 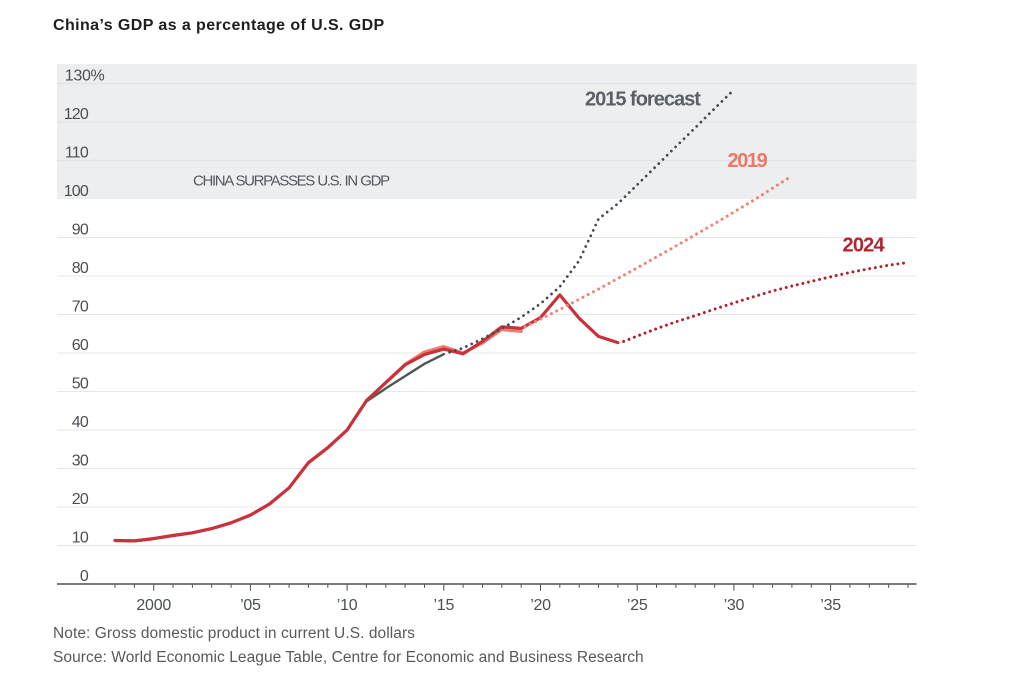 I want to click on svg-text: 30, so click(x=80, y=460).